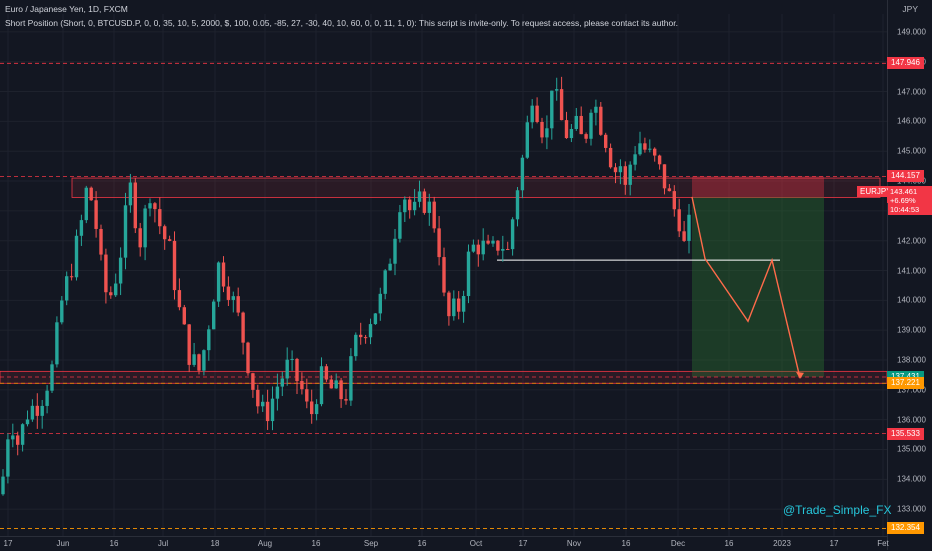 The image size is (932, 551). I want to click on chart-title: Euro / Japanese Yen, 1D, FXCM, so click(66, 9).